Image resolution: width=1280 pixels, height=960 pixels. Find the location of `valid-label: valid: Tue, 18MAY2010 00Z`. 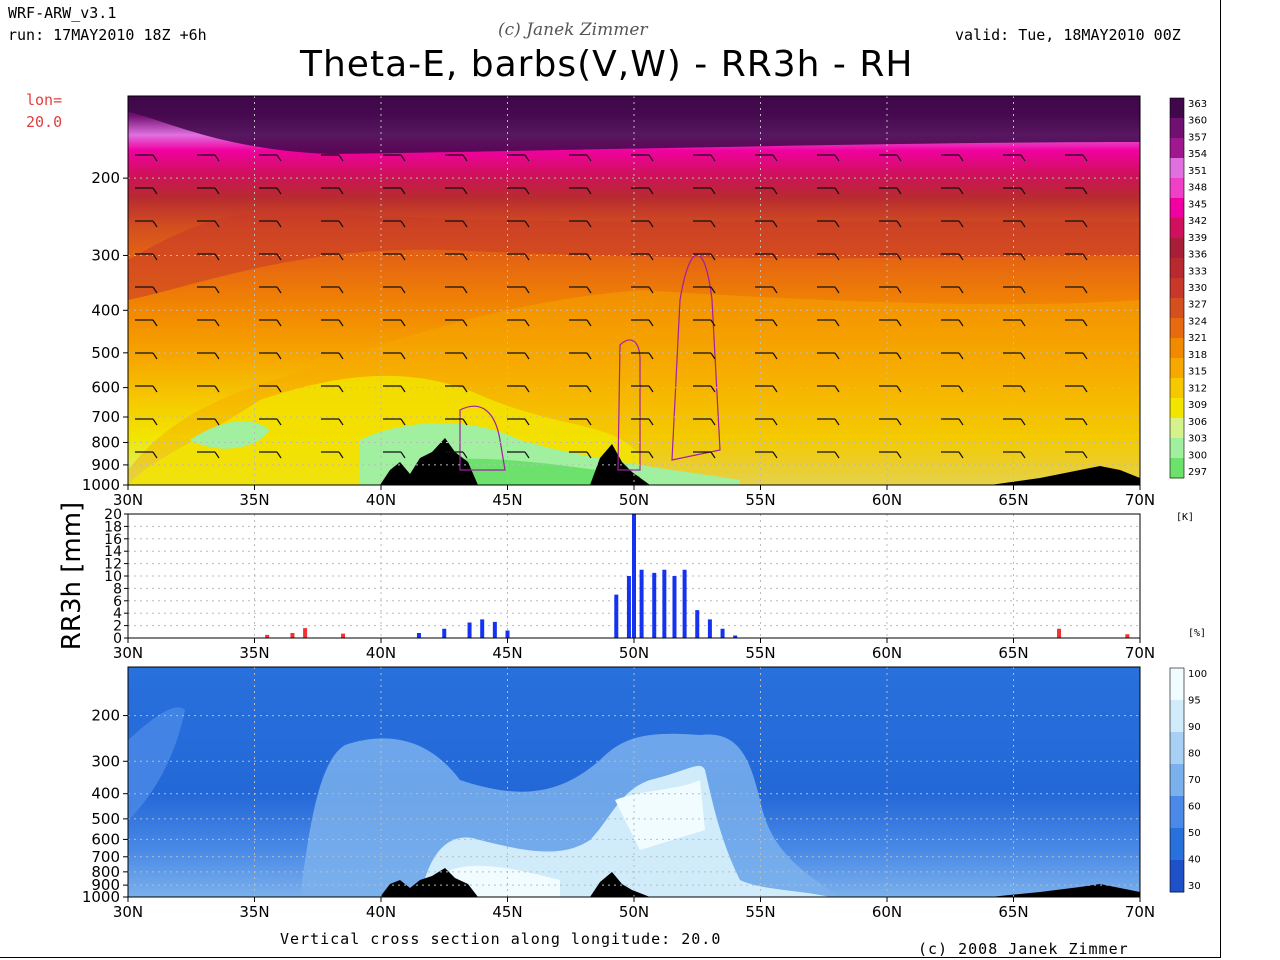

valid-label: valid: Tue, 18MAY2010 00Z is located at coordinates (1068, 35).